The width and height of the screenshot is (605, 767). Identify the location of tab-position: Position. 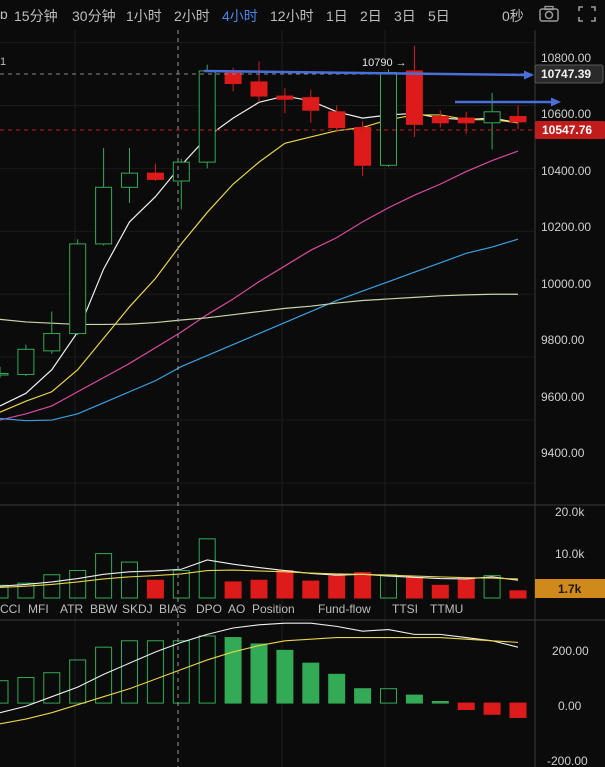
(273, 609).